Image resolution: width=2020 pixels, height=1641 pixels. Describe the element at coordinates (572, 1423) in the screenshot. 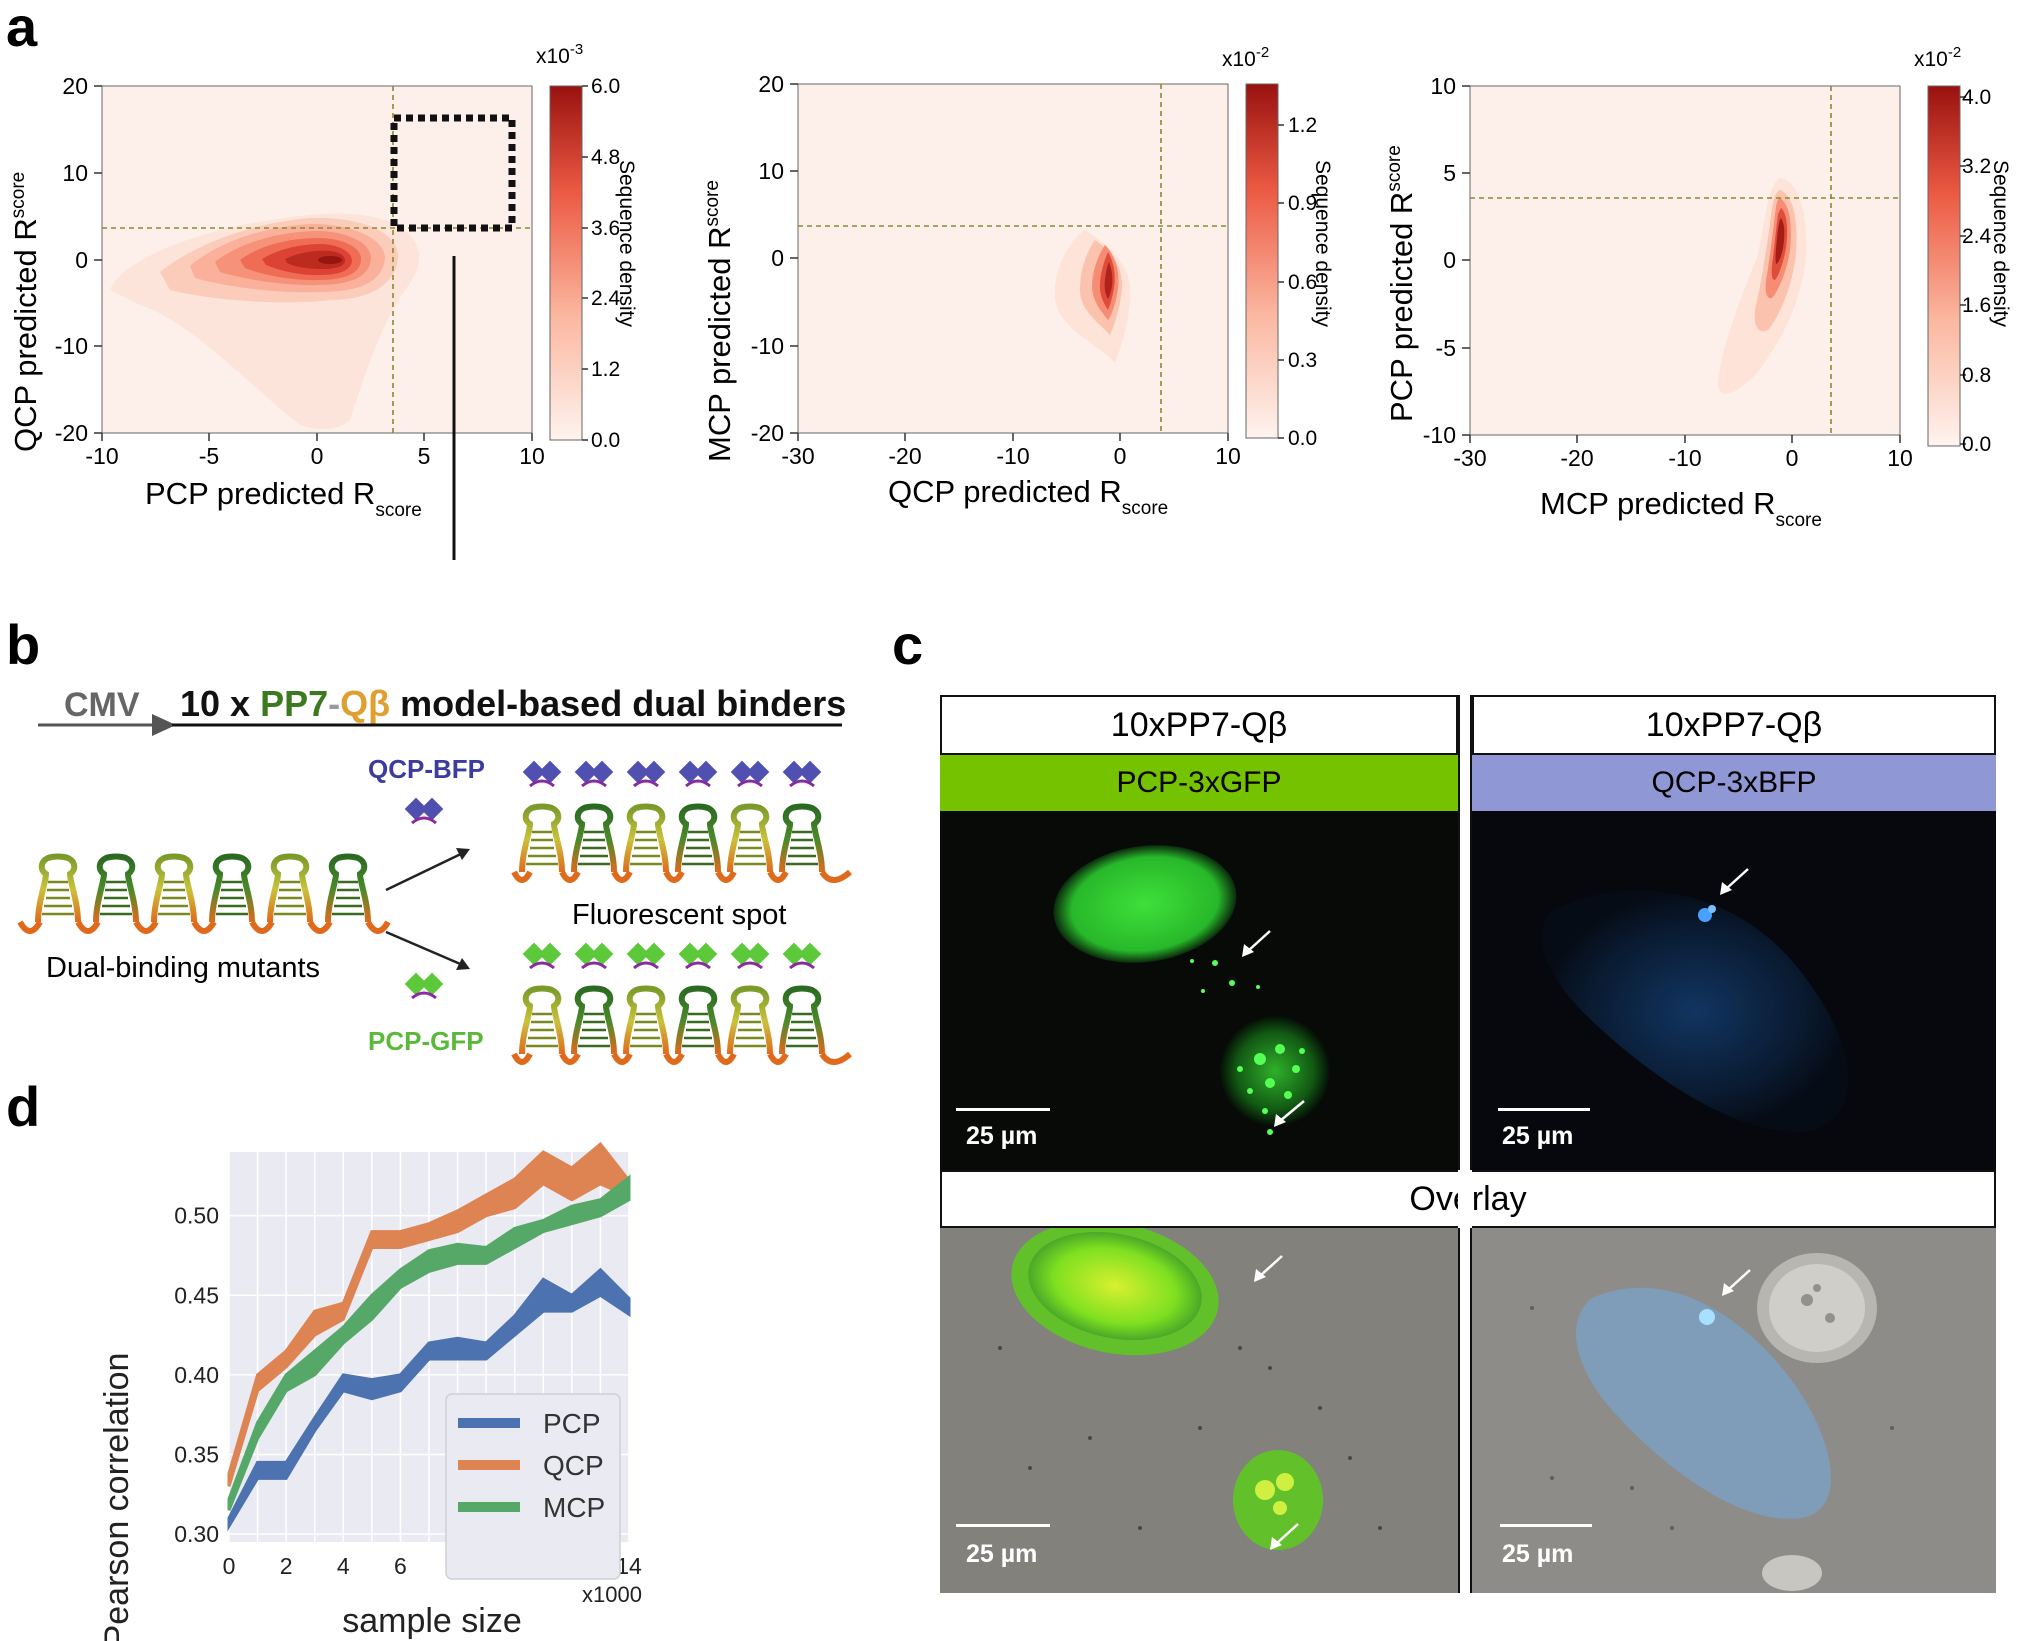

I see `legend-label: PCP` at that location.